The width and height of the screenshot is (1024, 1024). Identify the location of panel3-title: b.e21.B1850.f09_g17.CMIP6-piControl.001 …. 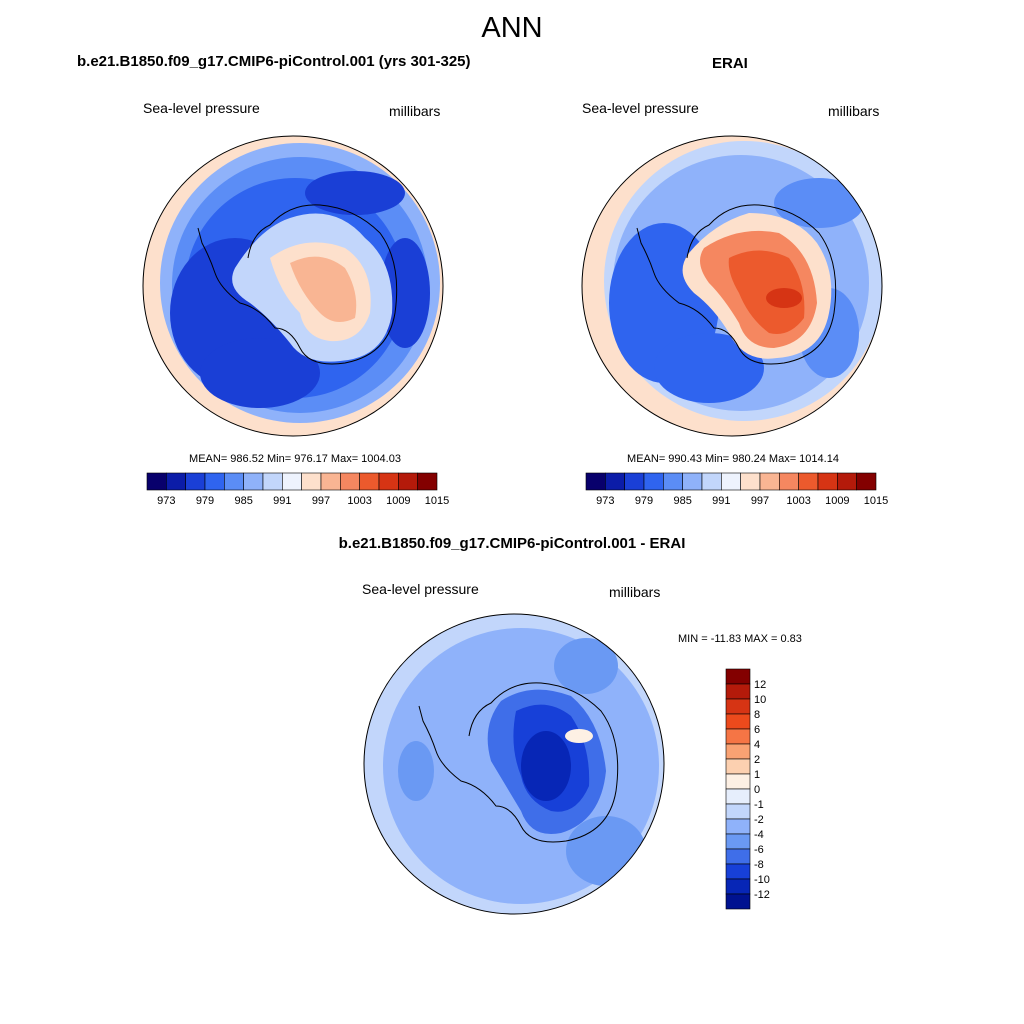
(512, 543).